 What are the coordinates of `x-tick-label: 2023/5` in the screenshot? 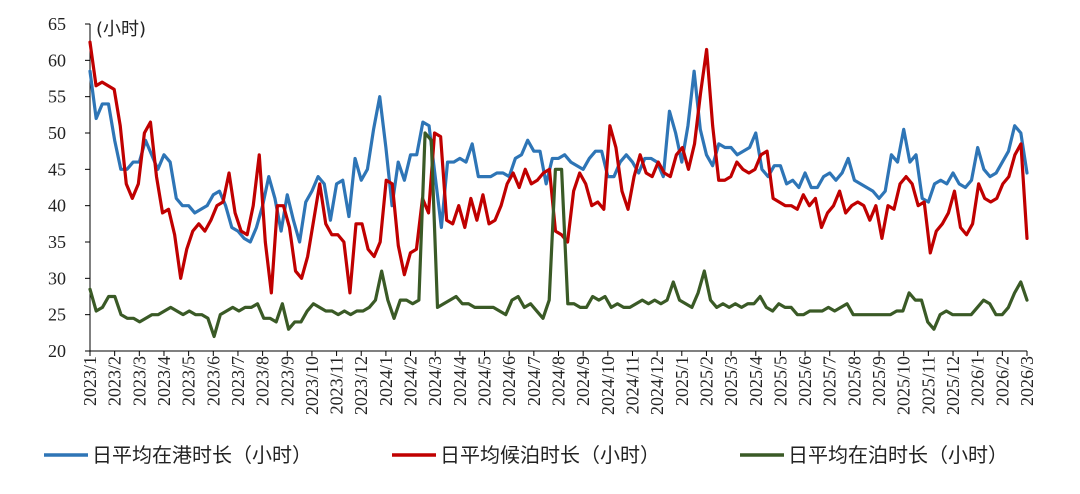 It's located at (189, 381).